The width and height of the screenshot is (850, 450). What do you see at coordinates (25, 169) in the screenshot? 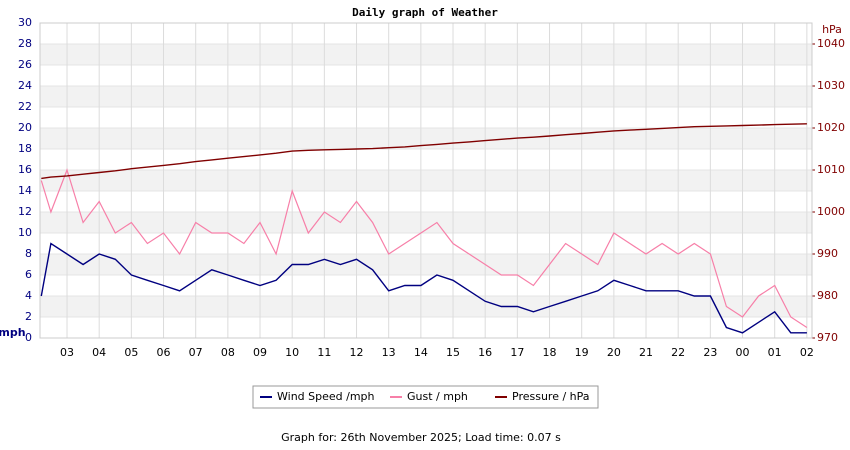
I see `y-tick-label: 16` at bounding box center [25, 169].